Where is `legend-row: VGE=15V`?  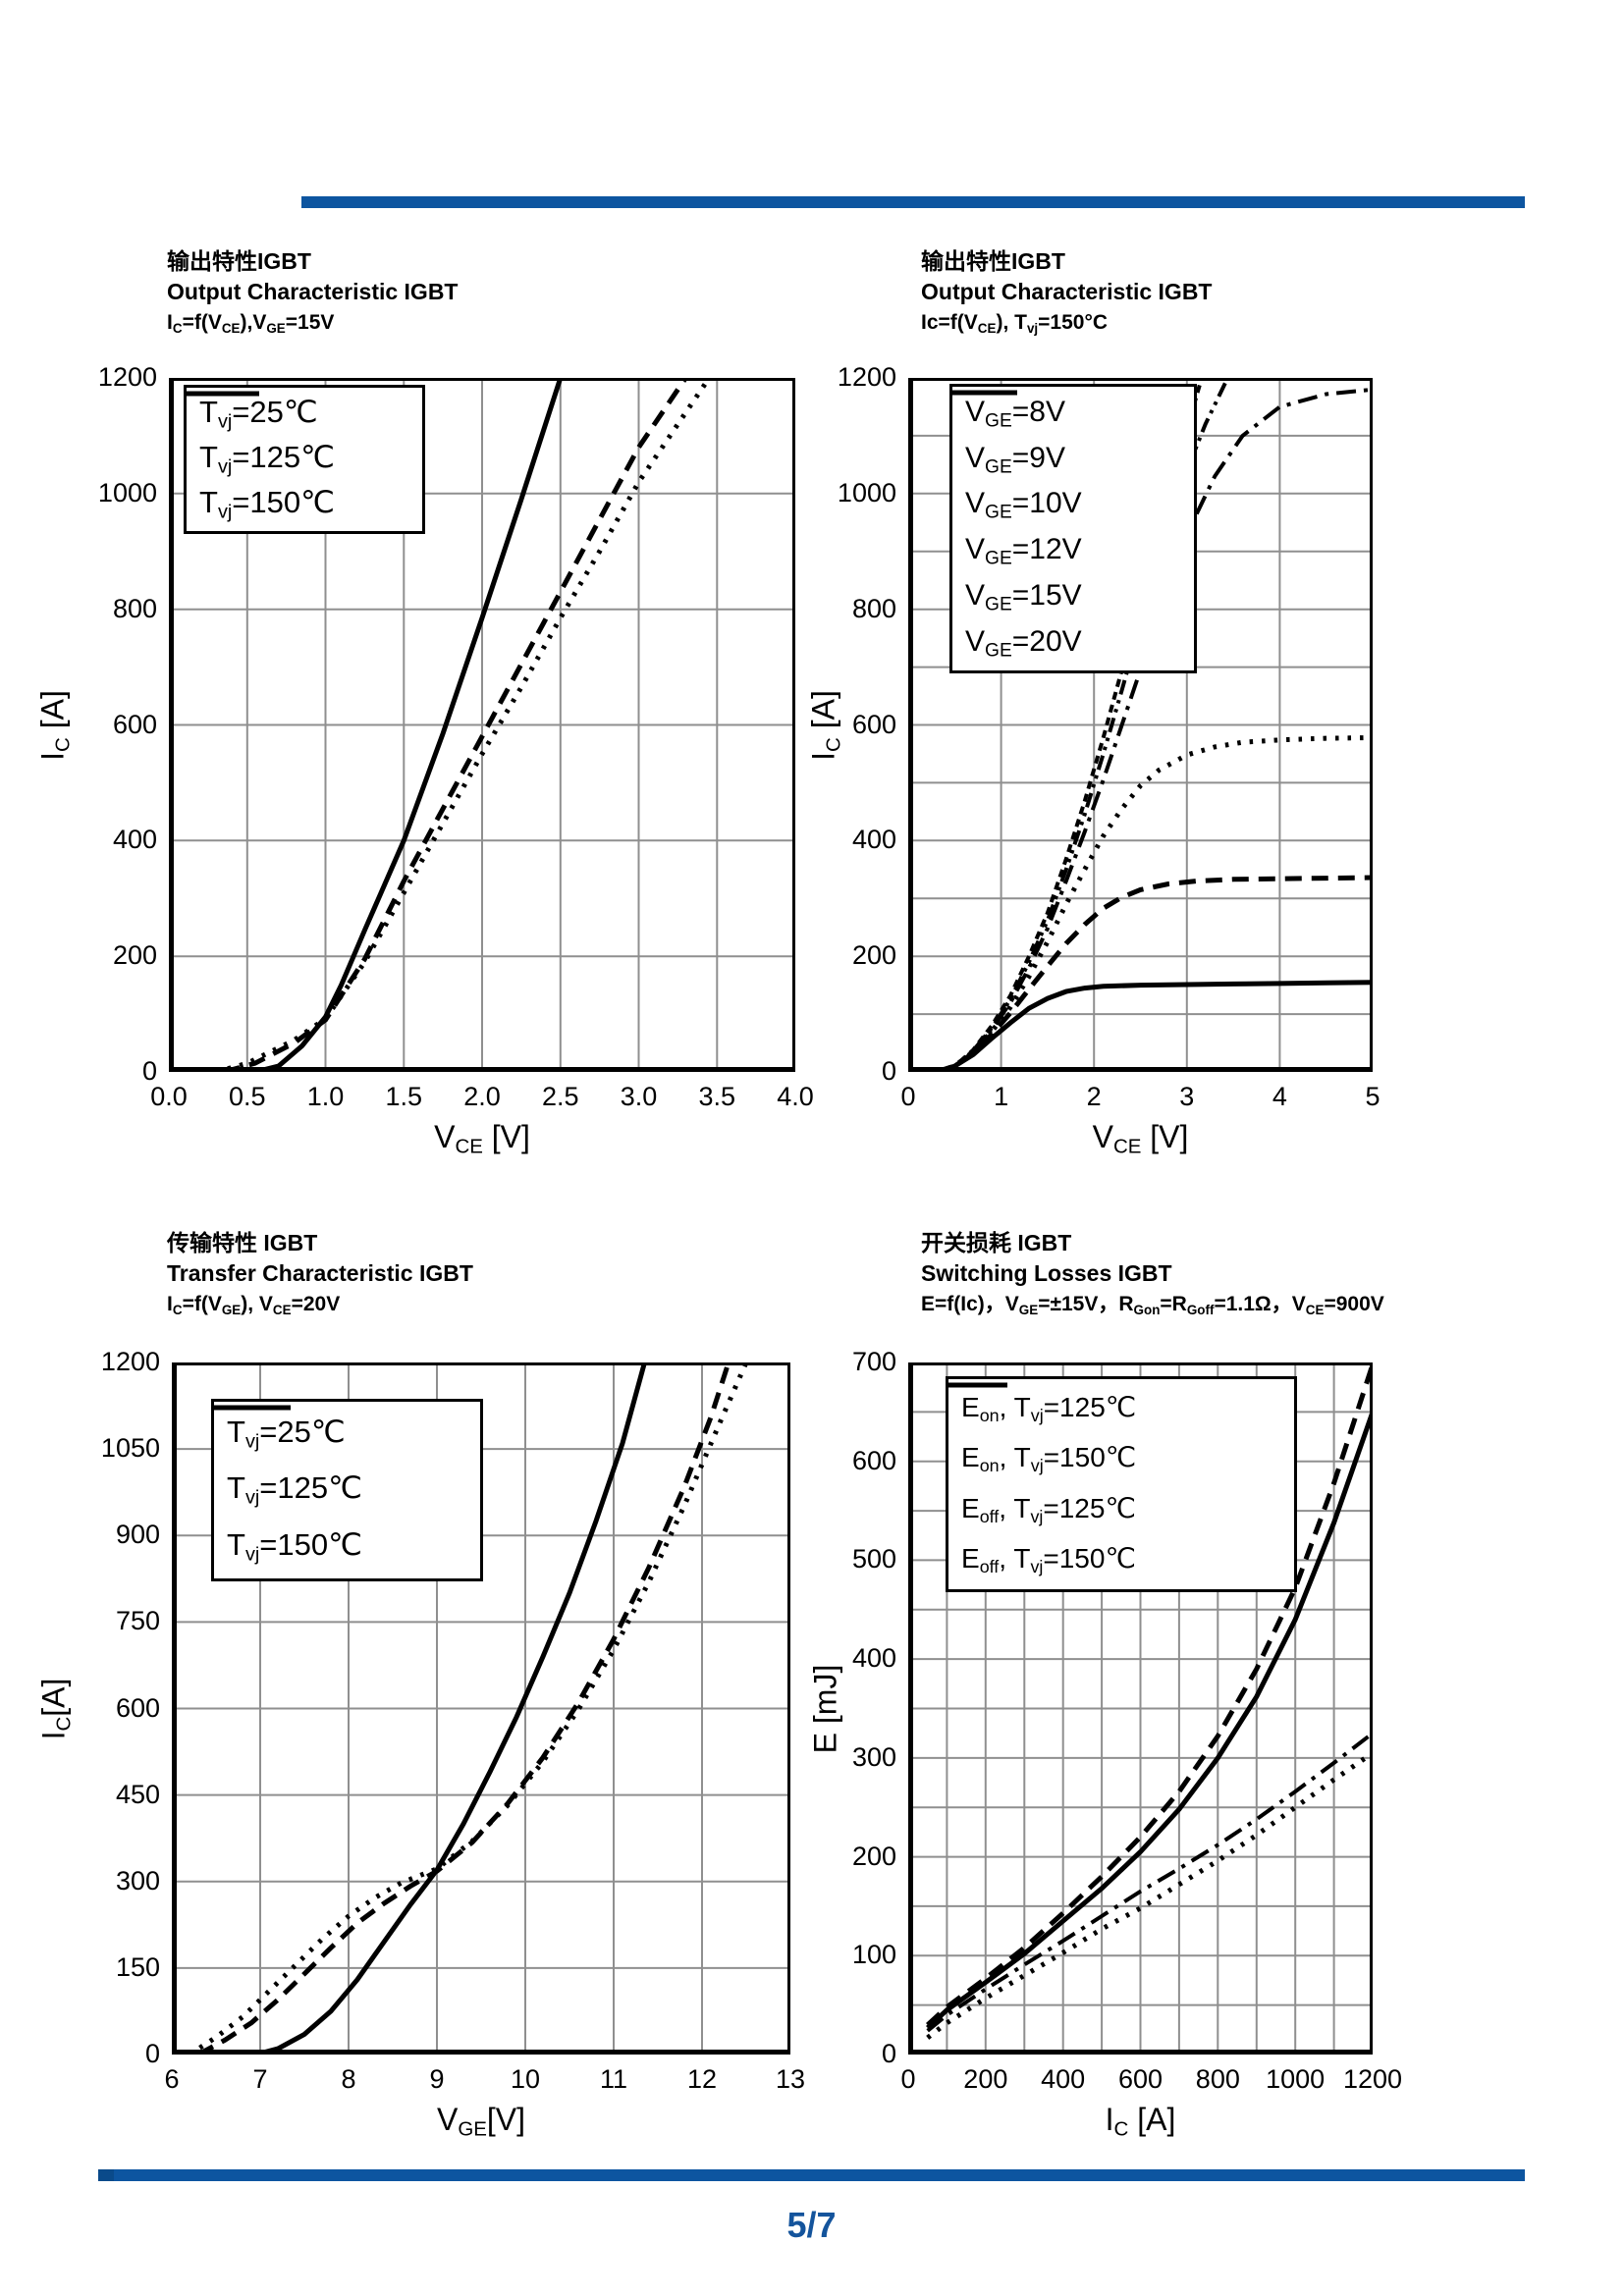 legend-row: VGE=15V is located at coordinates (1073, 503).